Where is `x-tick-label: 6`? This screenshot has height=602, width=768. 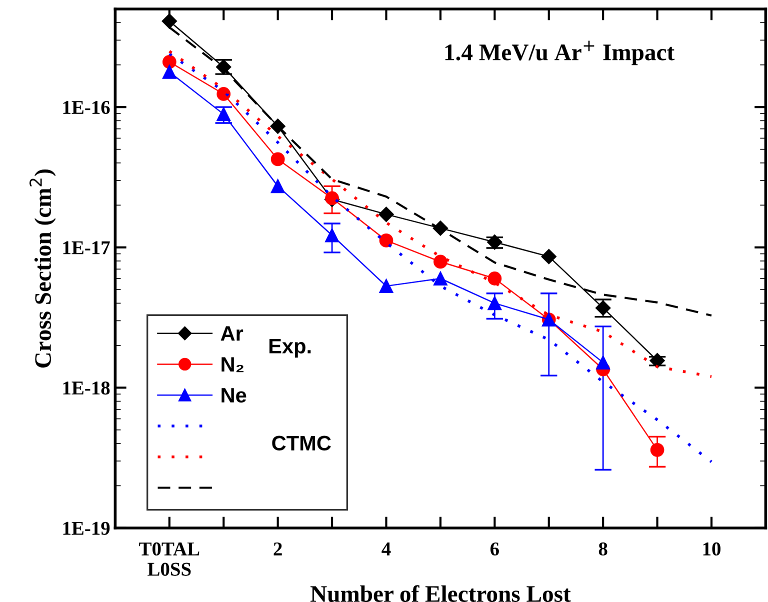
x-tick-label: 6 is located at coordinates (494, 549).